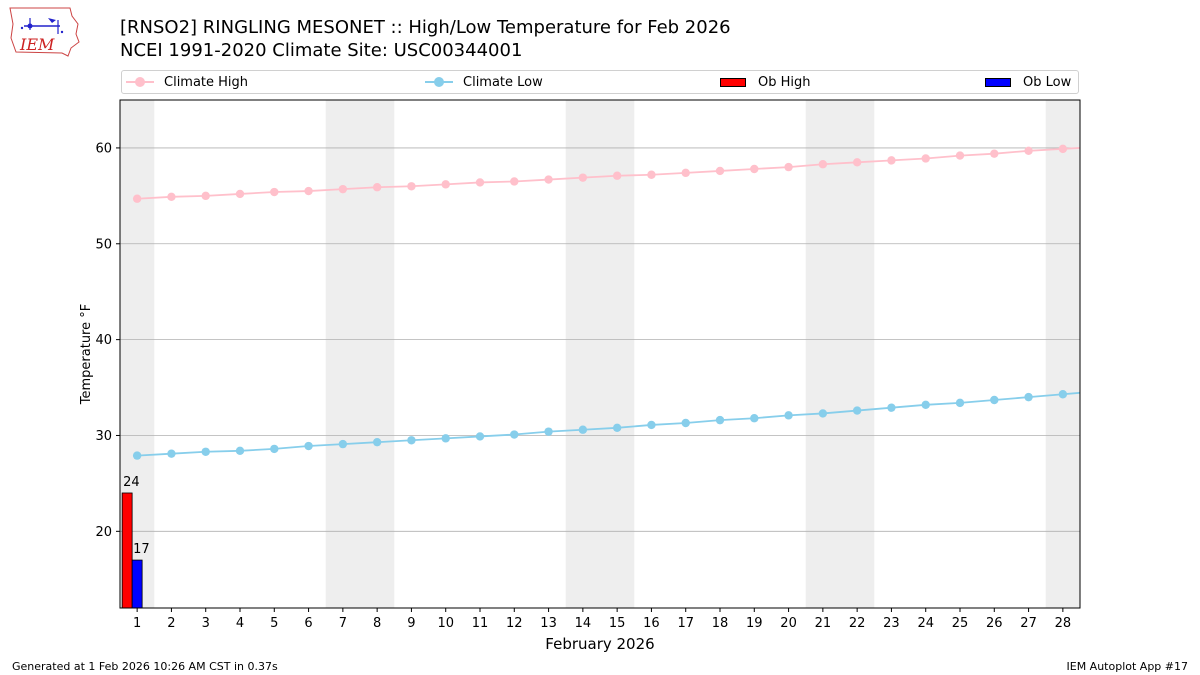 This screenshot has width=1200, height=675. Describe the element at coordinates (1127, 666) in the screenshot. I see `footer-app: IEM Autoplot App #17` at that location.